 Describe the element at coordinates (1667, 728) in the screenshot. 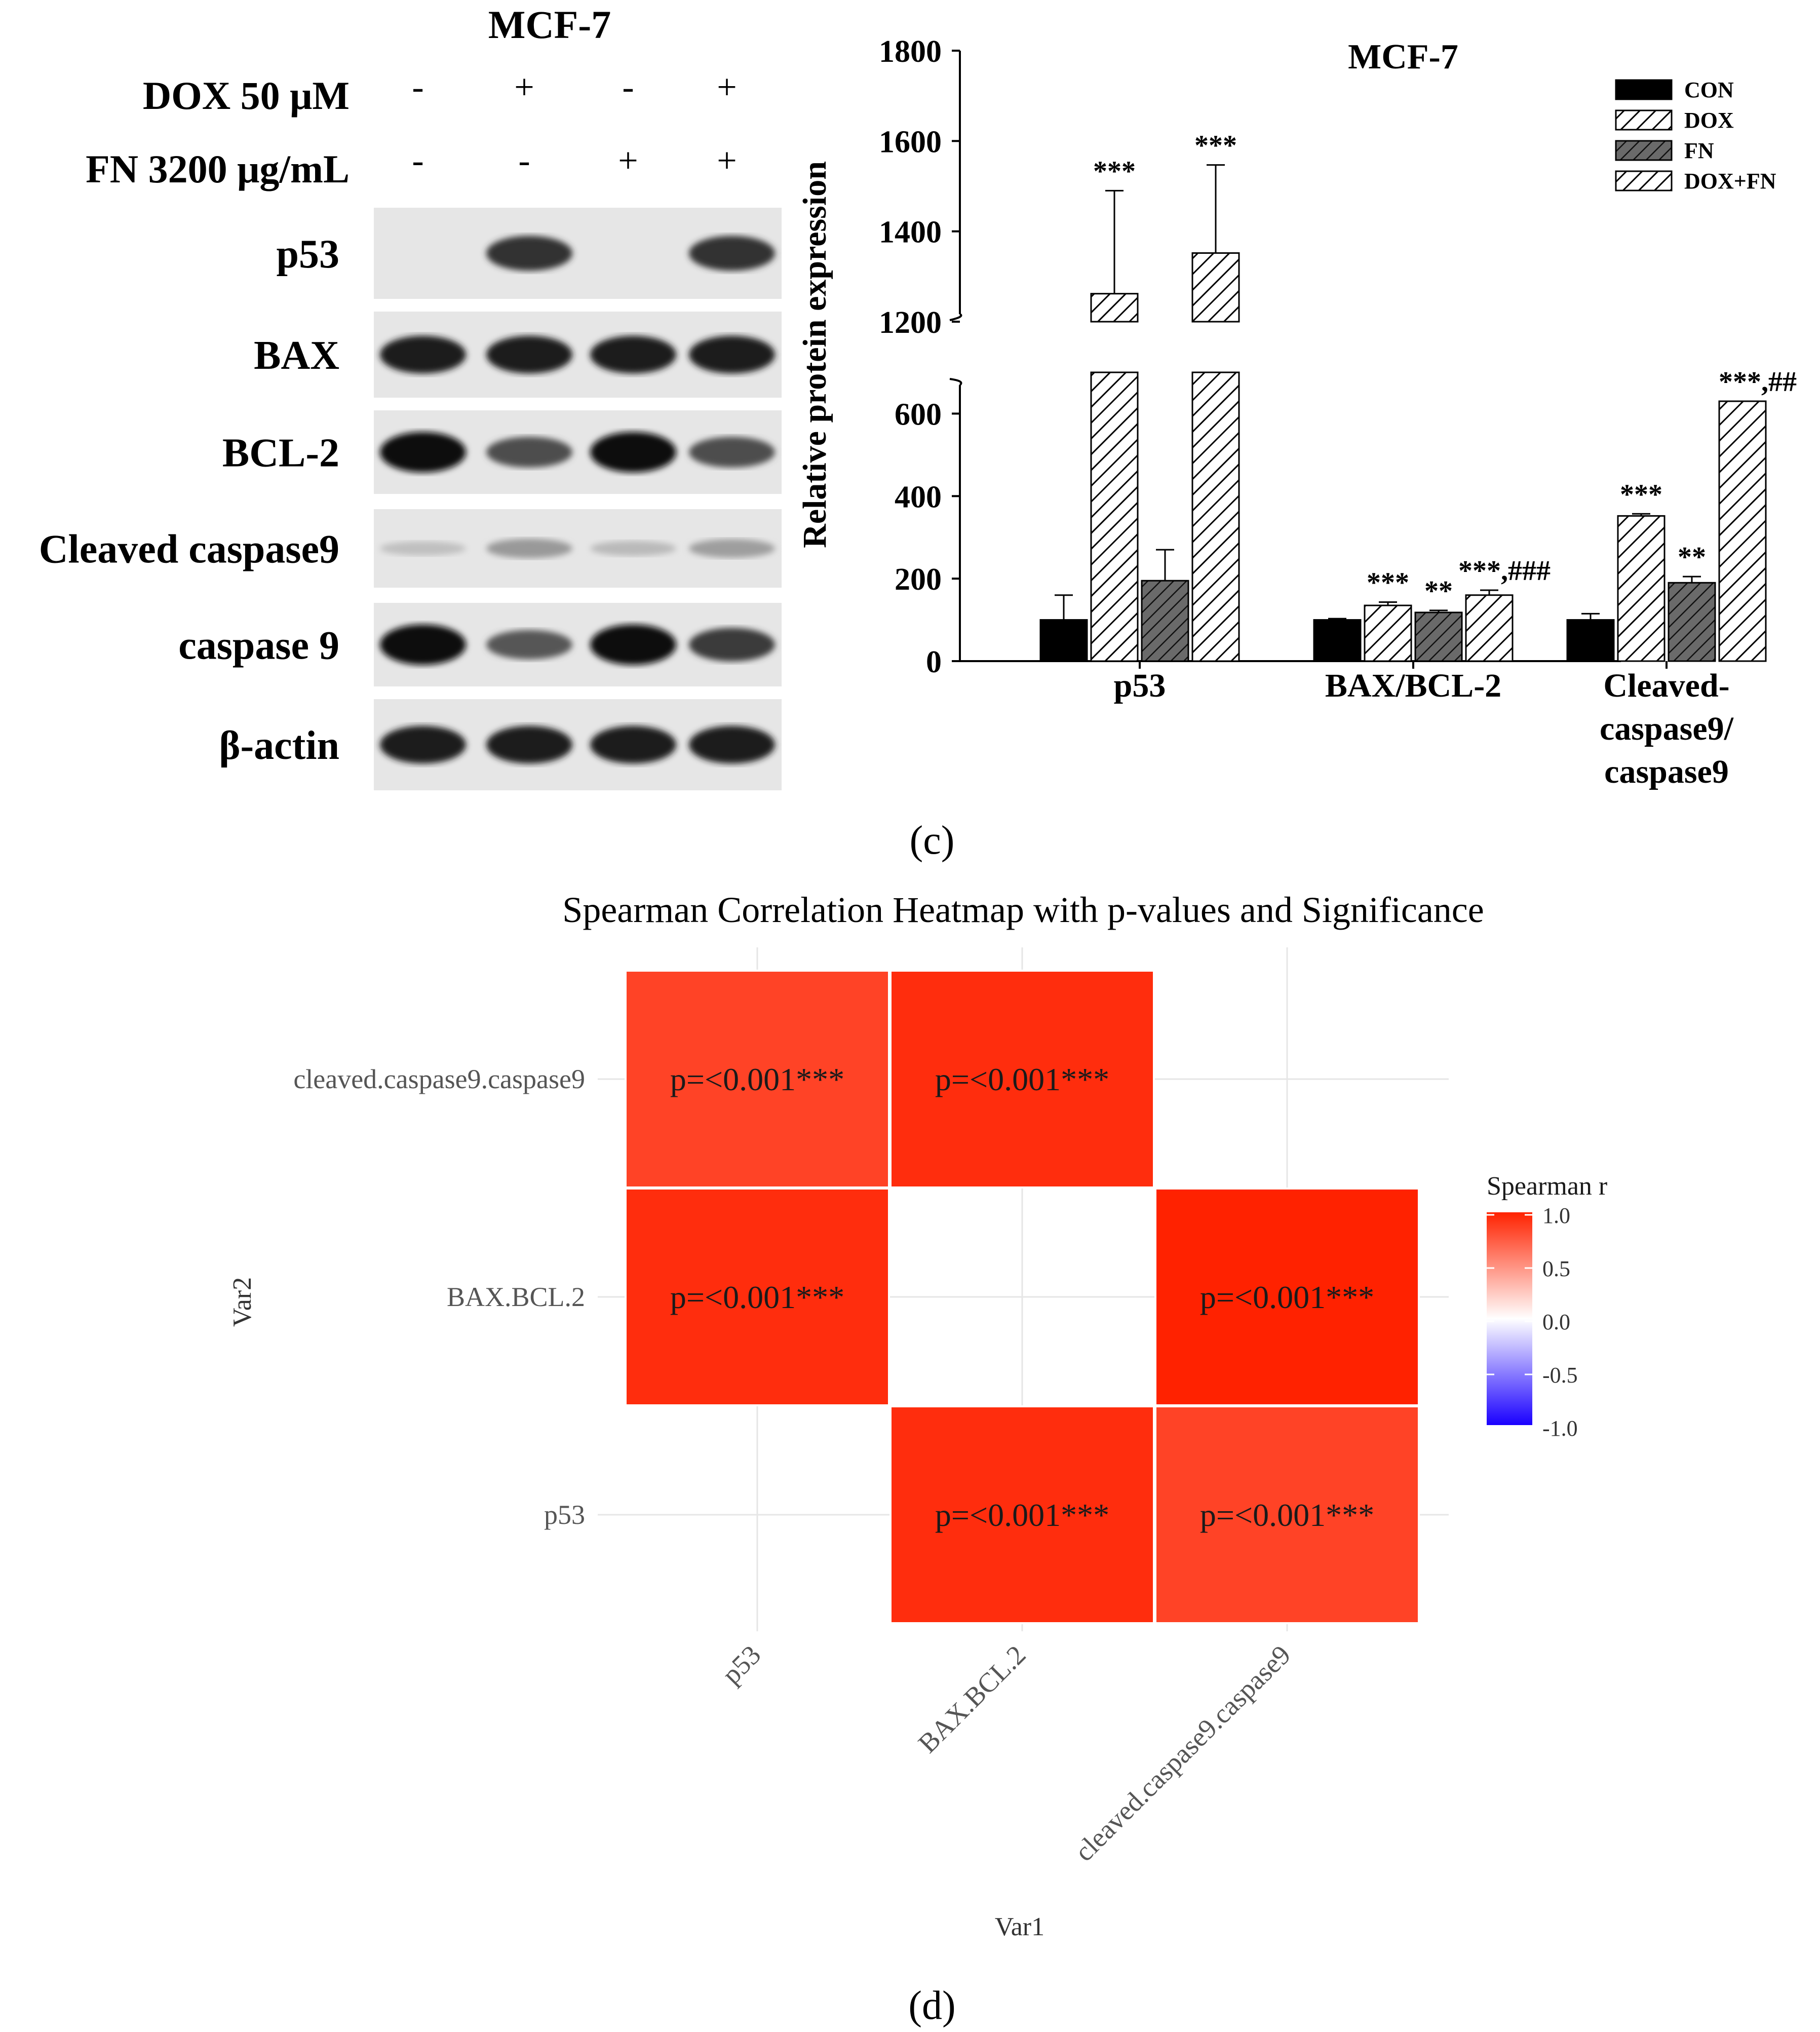

I see `x-tick-label: caspase9/` at that location.